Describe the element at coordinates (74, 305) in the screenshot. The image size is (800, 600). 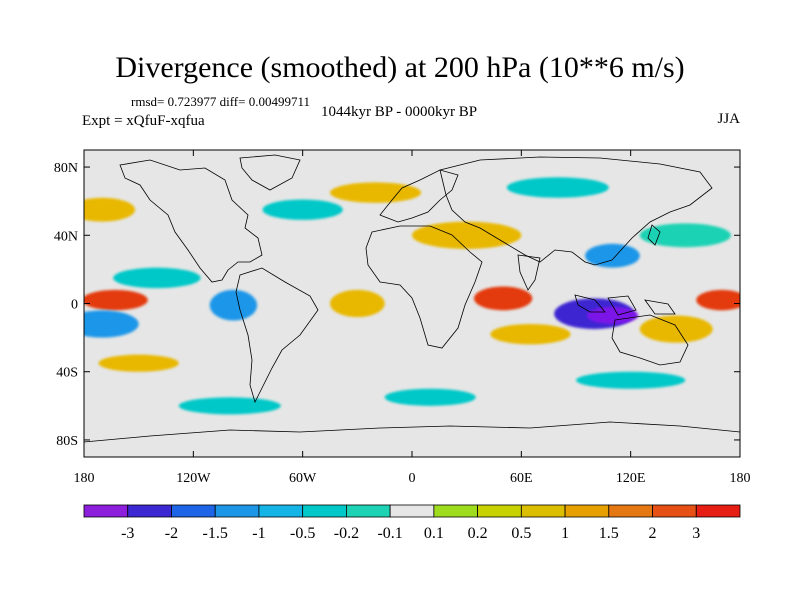
I see `y-tick-label: 0` at that location.